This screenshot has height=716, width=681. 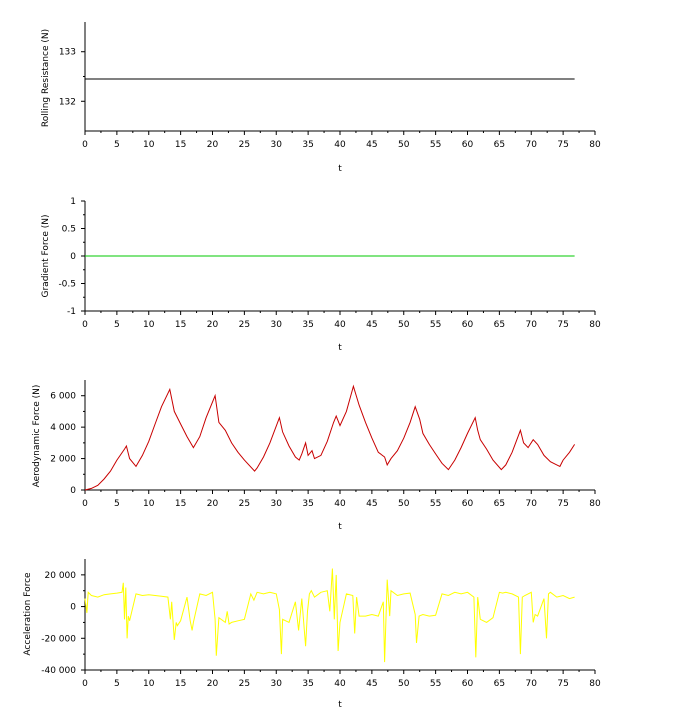 I want to click on y-tick-label: 1, so click(x=73, y=202).